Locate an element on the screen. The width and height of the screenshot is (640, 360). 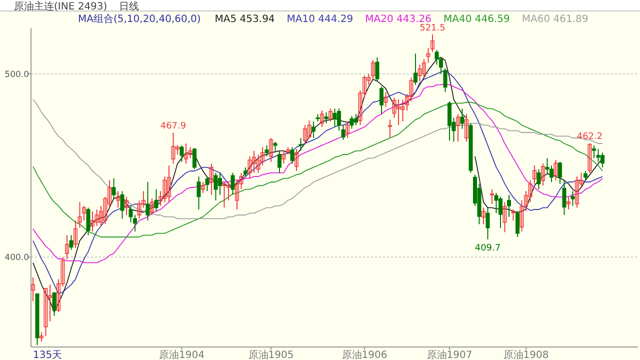
text: MA40 446.59 is located at coordinates (477, 19).